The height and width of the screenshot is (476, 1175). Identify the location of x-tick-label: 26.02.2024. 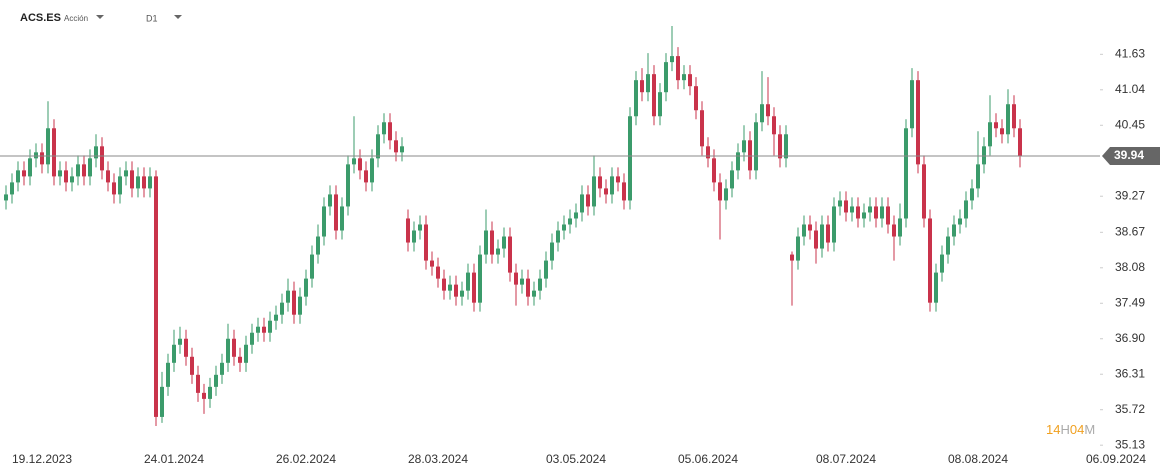
(306, 459).